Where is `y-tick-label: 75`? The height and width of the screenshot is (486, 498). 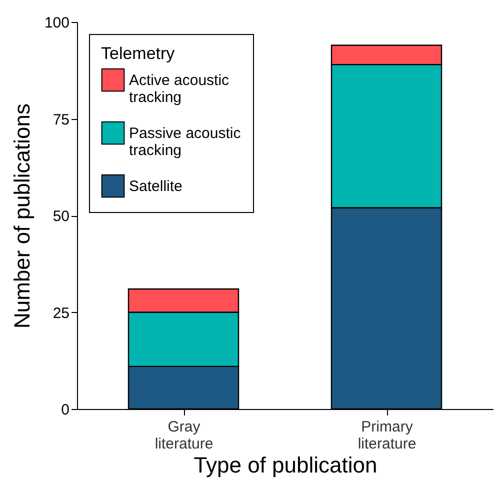
y-tick-label: 75 is located at coordinates (61, 119).